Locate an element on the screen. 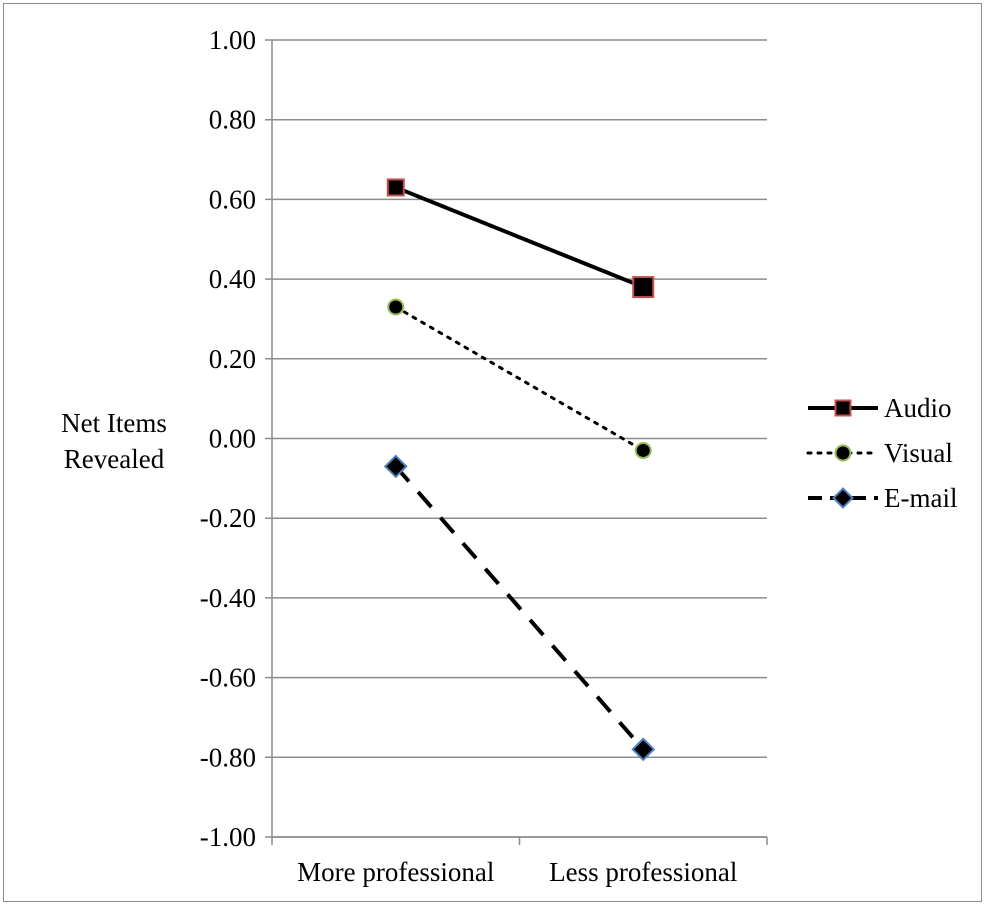 The image size is (987, 906). legend: Audio Visual E-mail is located at coordinates (881, 453).